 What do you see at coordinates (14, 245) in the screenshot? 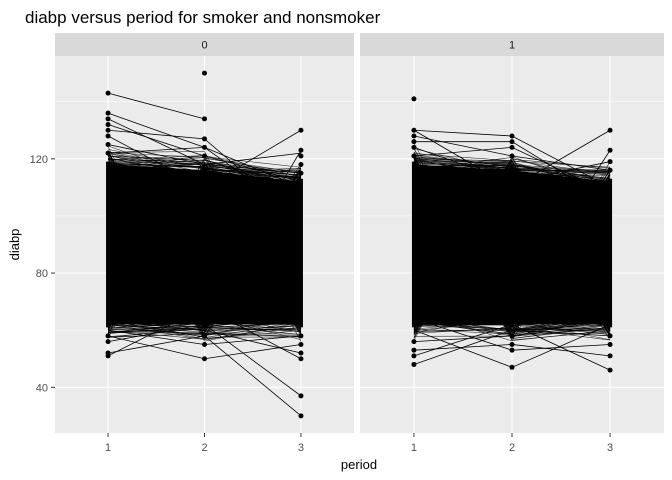
I see `y-axis-title: diabp` at bounding box center [14, 245].